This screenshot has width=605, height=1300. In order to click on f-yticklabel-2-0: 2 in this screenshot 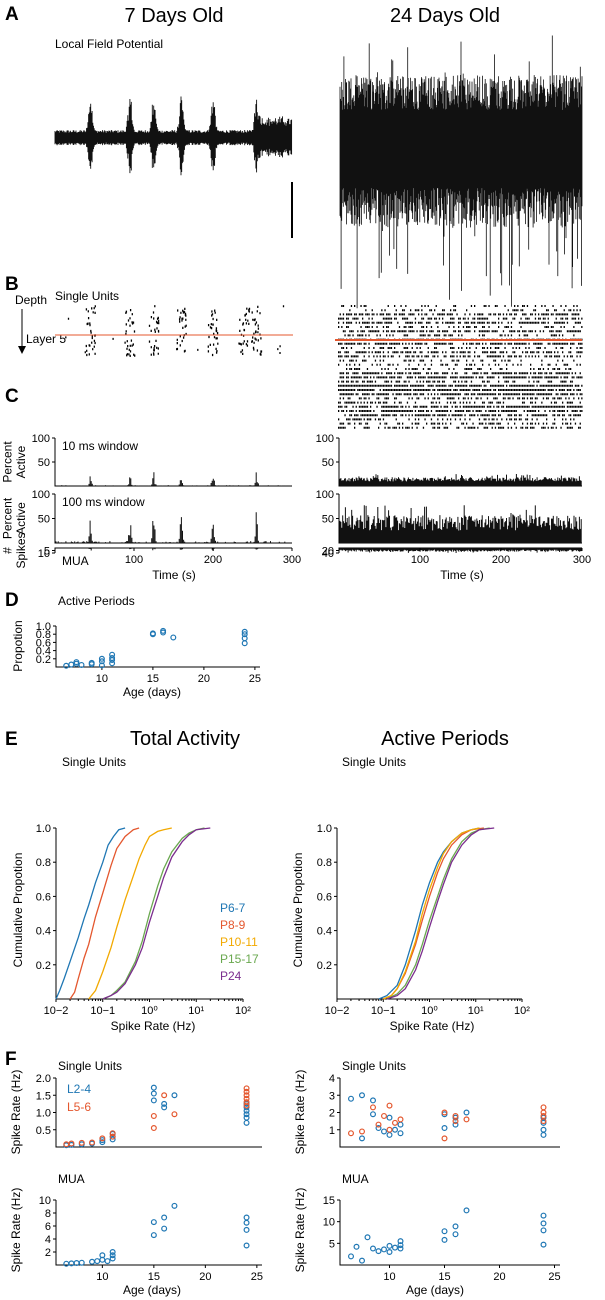, I will do `click(48, 1253)`.